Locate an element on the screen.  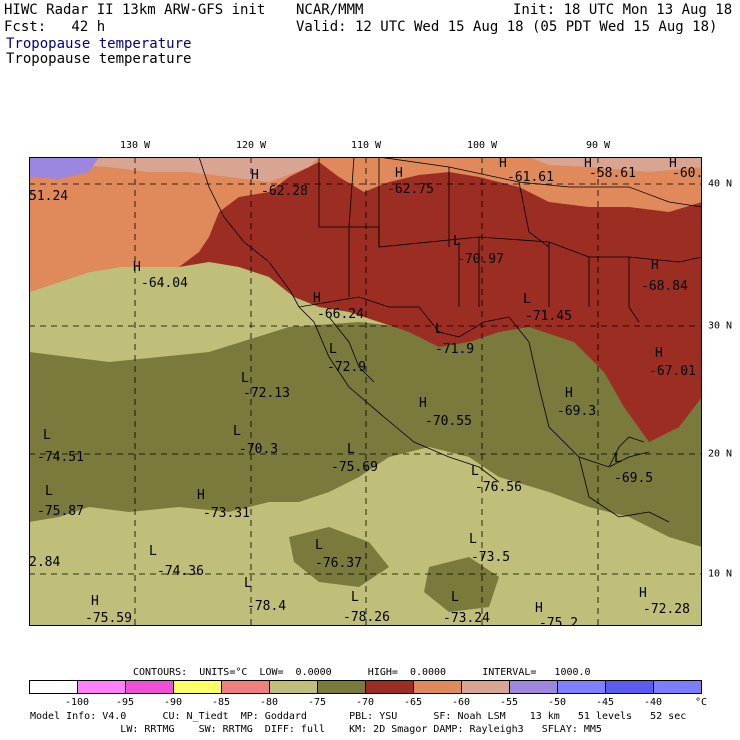
colorbar-tick-label: -50 is located at coordinates (557, 702).